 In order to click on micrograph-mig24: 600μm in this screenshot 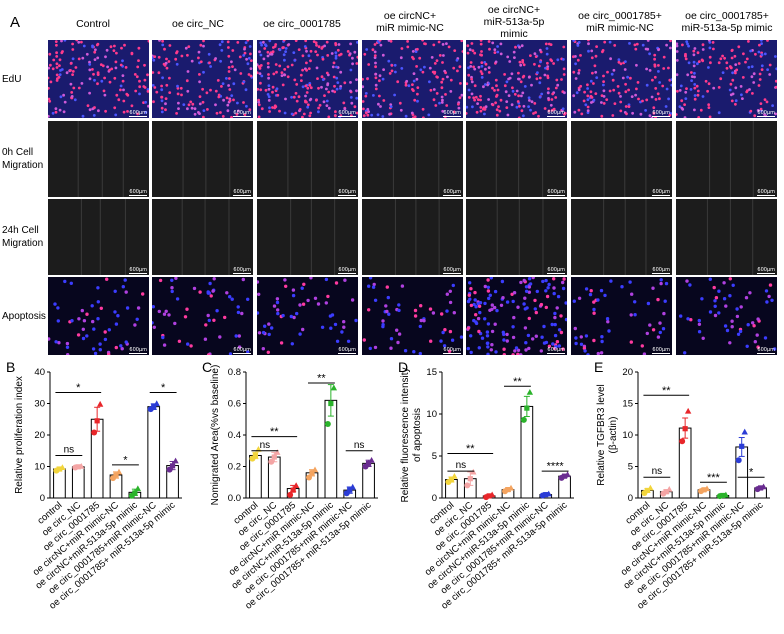, I will do `click(726, 237)`.